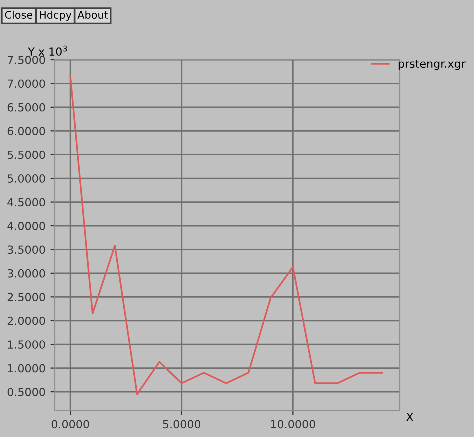  I want to click on y-tick-label: 5.5000, so click(27, 155).